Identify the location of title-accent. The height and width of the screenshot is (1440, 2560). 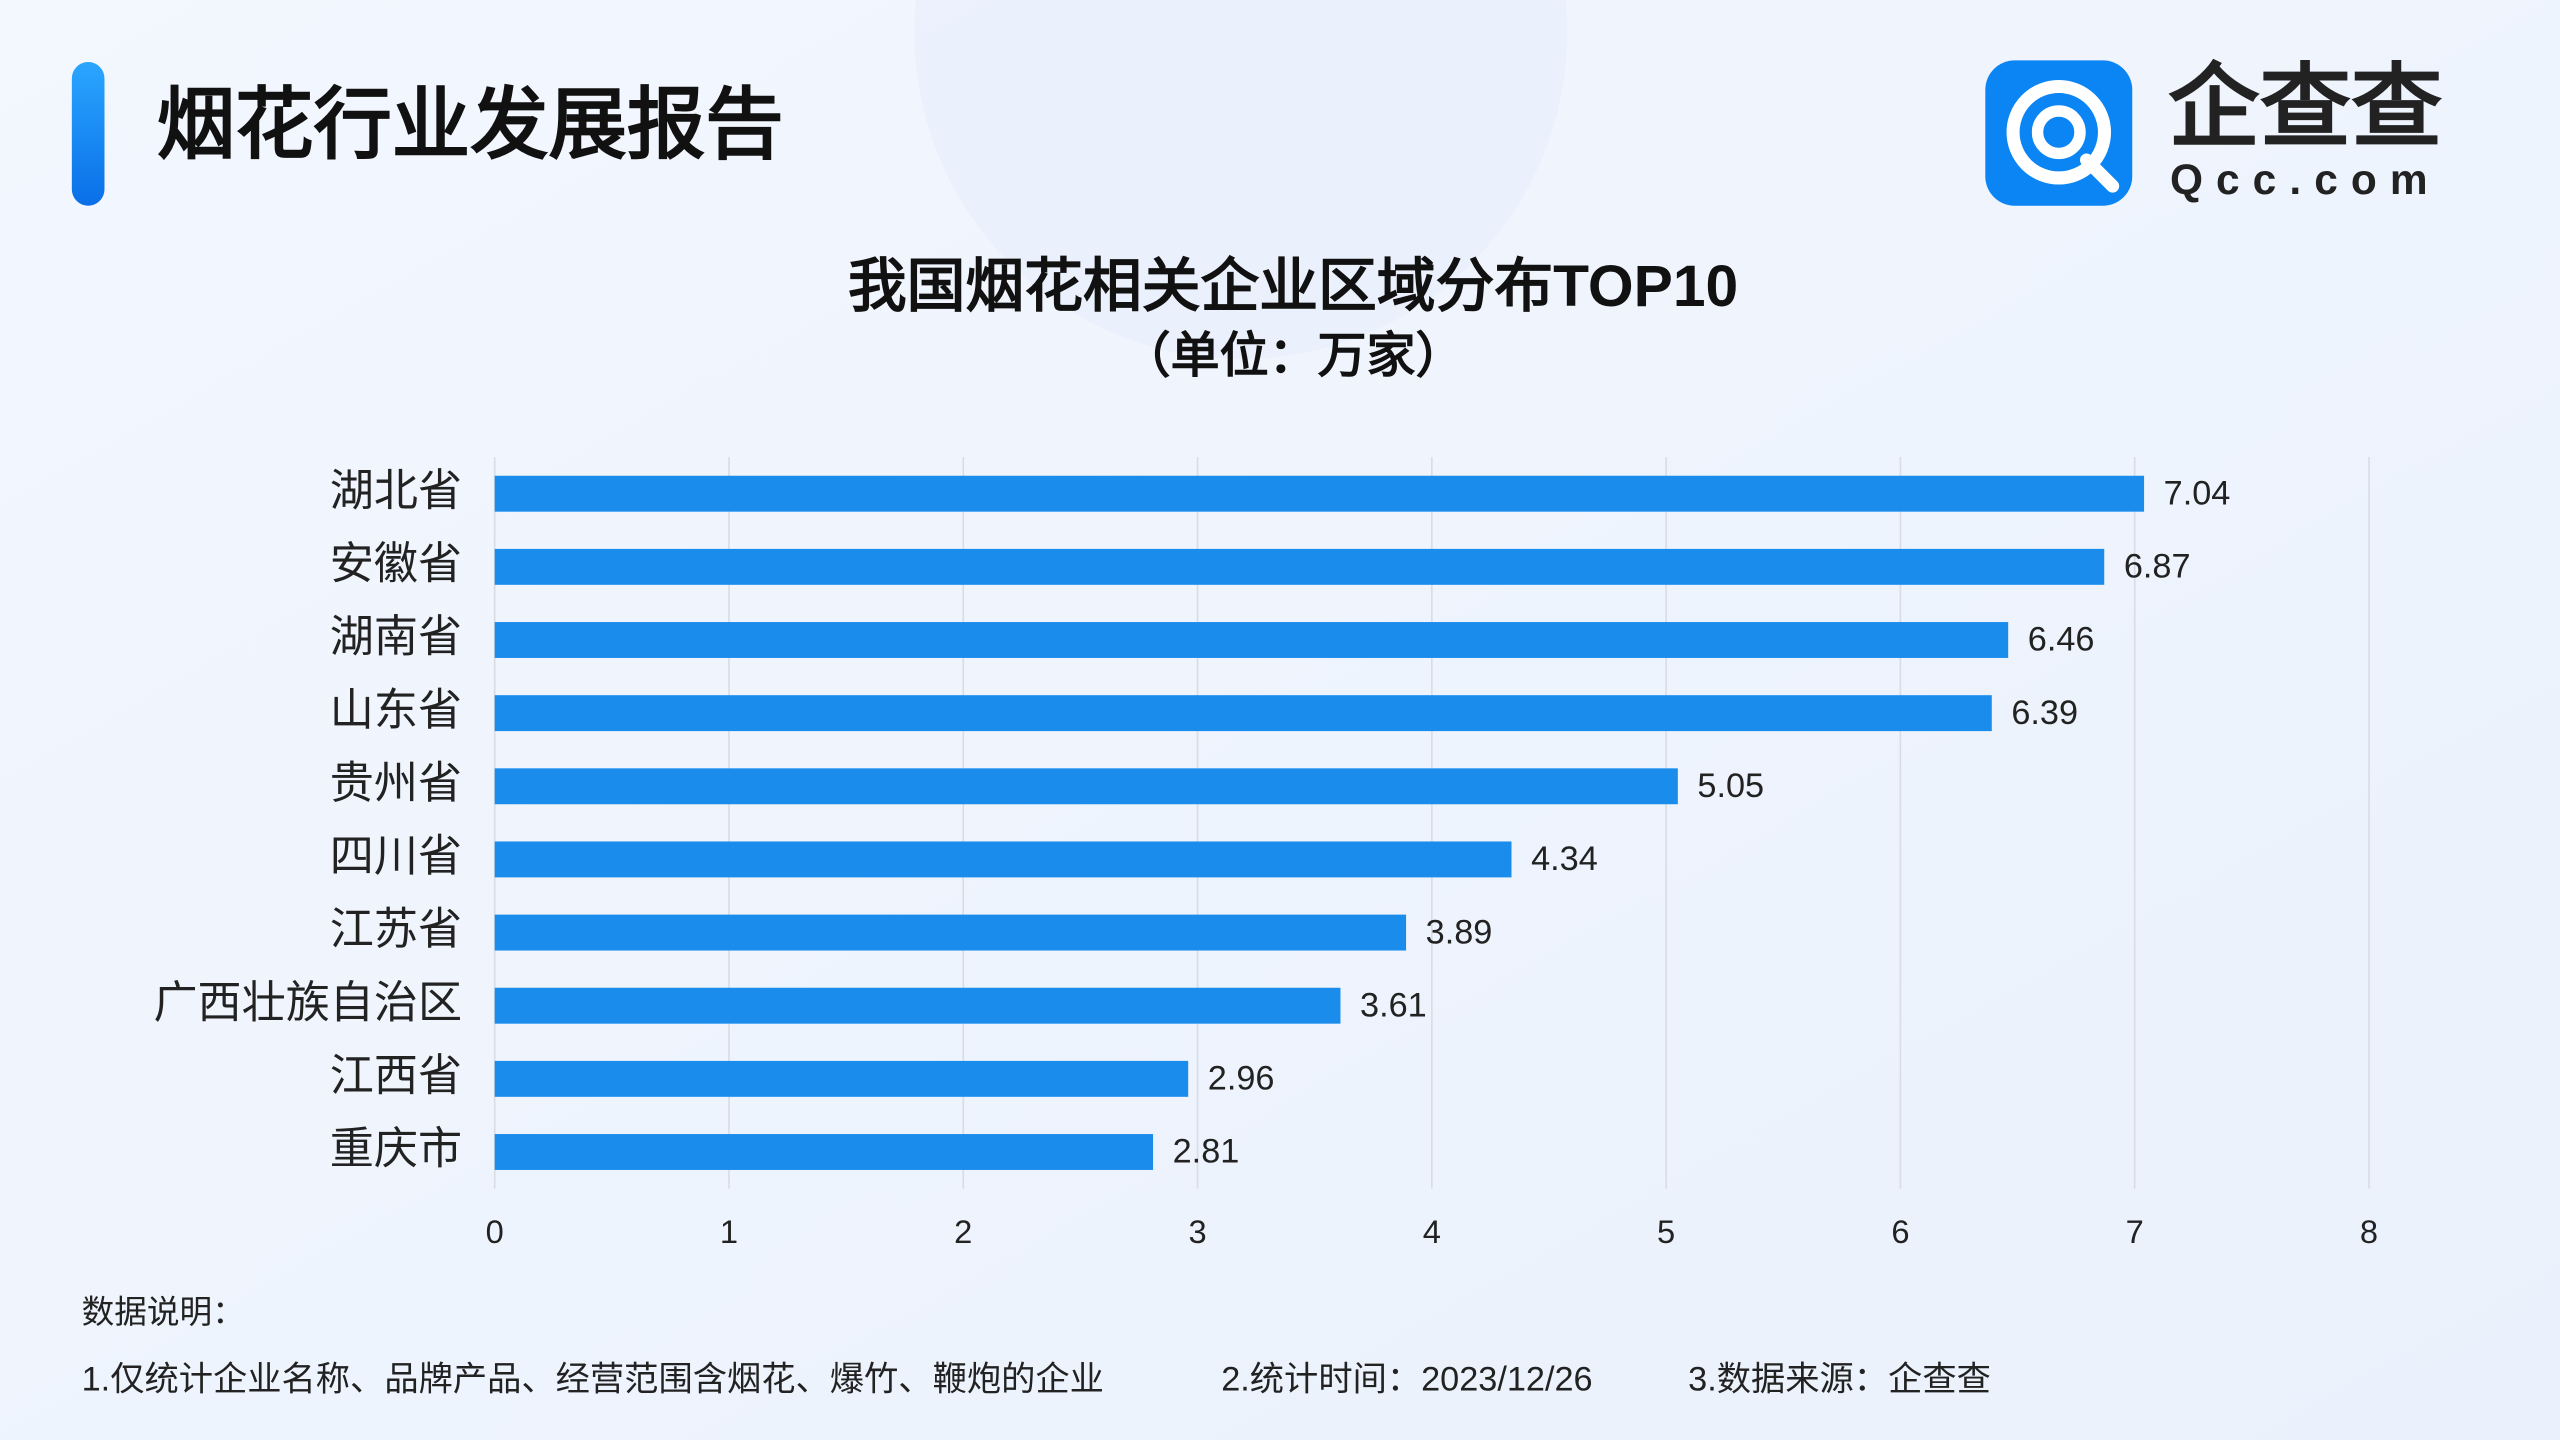
(88, 134).